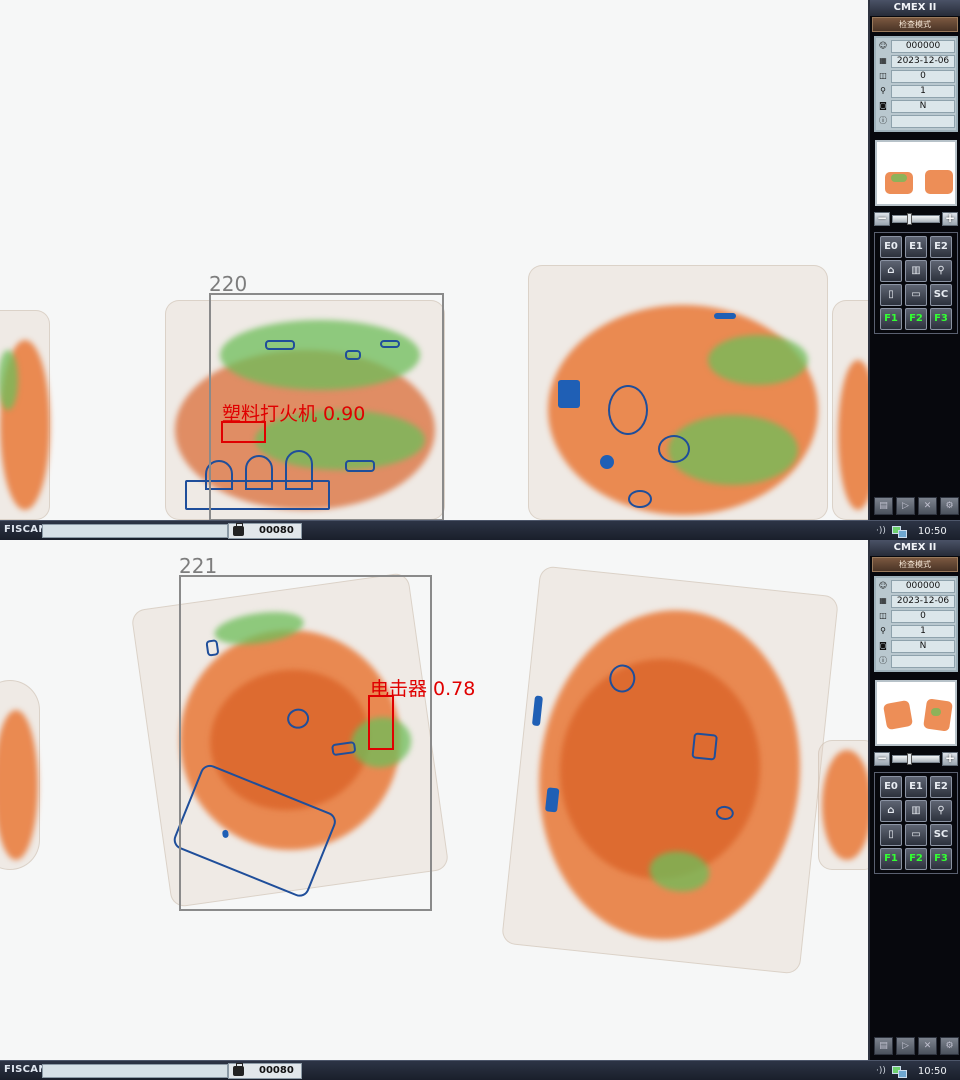 The width and height of the screenshot is (960, 1080). What do you see at coordinates (670, 770) in the screenshot?
I see `luggage-scan-right` at bounding box center [670, 770].